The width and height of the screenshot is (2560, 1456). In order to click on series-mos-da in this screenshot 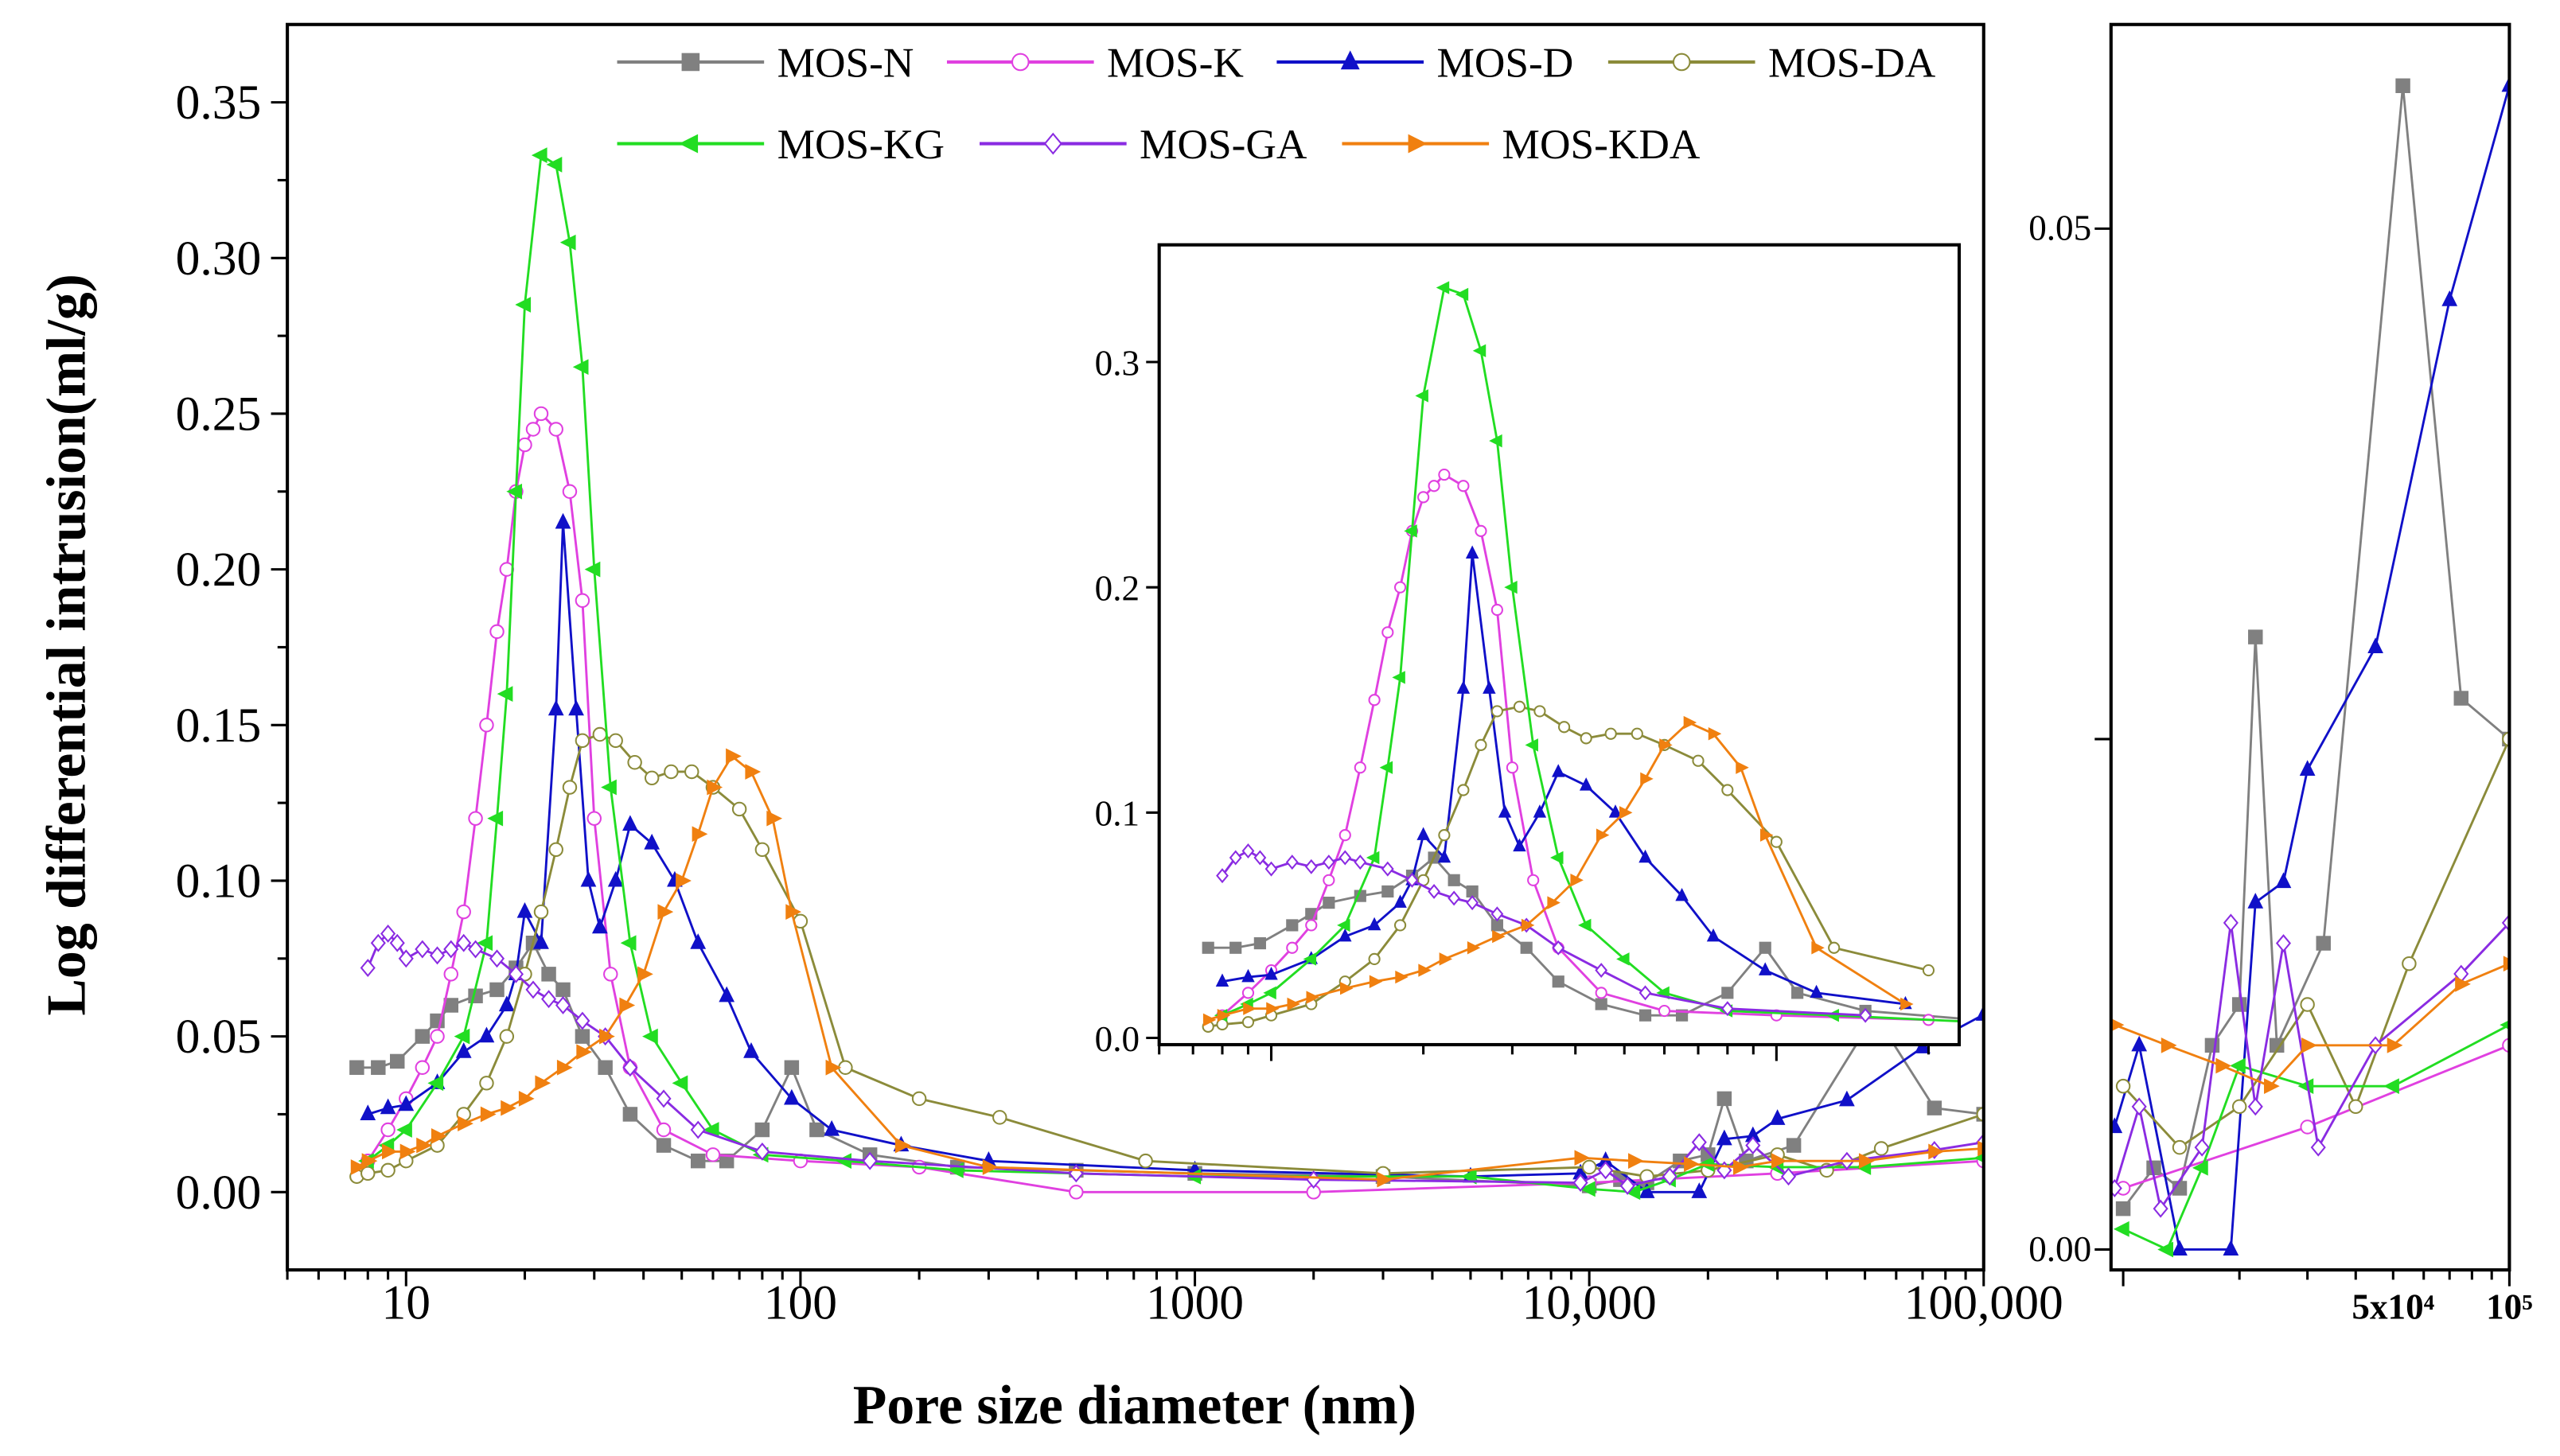, I will do `click(2312, 943)`.